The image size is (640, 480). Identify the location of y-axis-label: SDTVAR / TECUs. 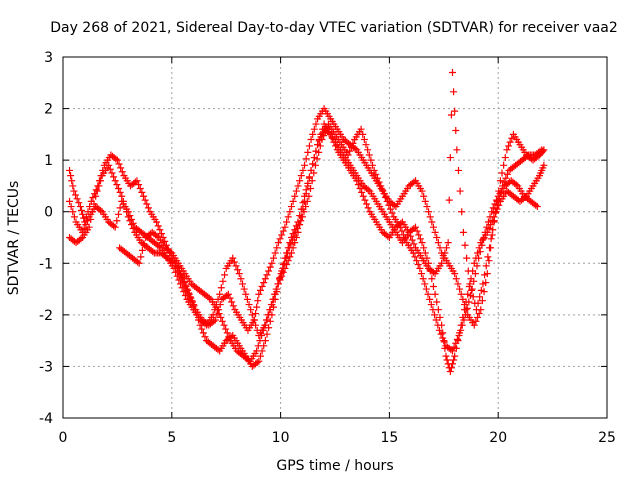
(14, 238).